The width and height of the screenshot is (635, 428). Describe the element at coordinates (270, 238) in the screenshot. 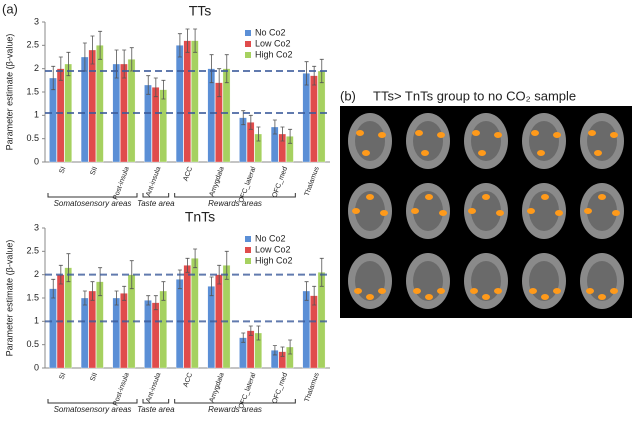

I see `legend-label: No Co2` at that location.